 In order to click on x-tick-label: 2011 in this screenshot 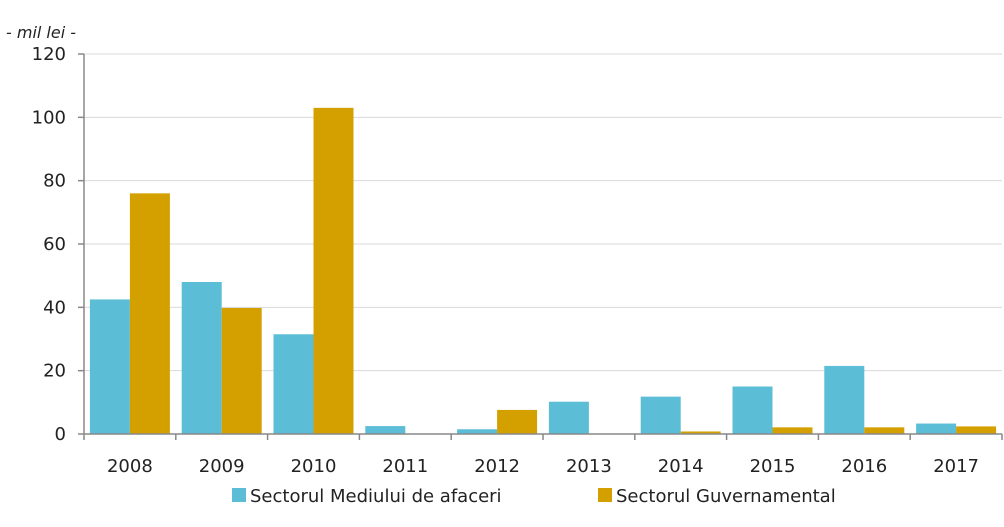, I will do `click(405, 466)`.